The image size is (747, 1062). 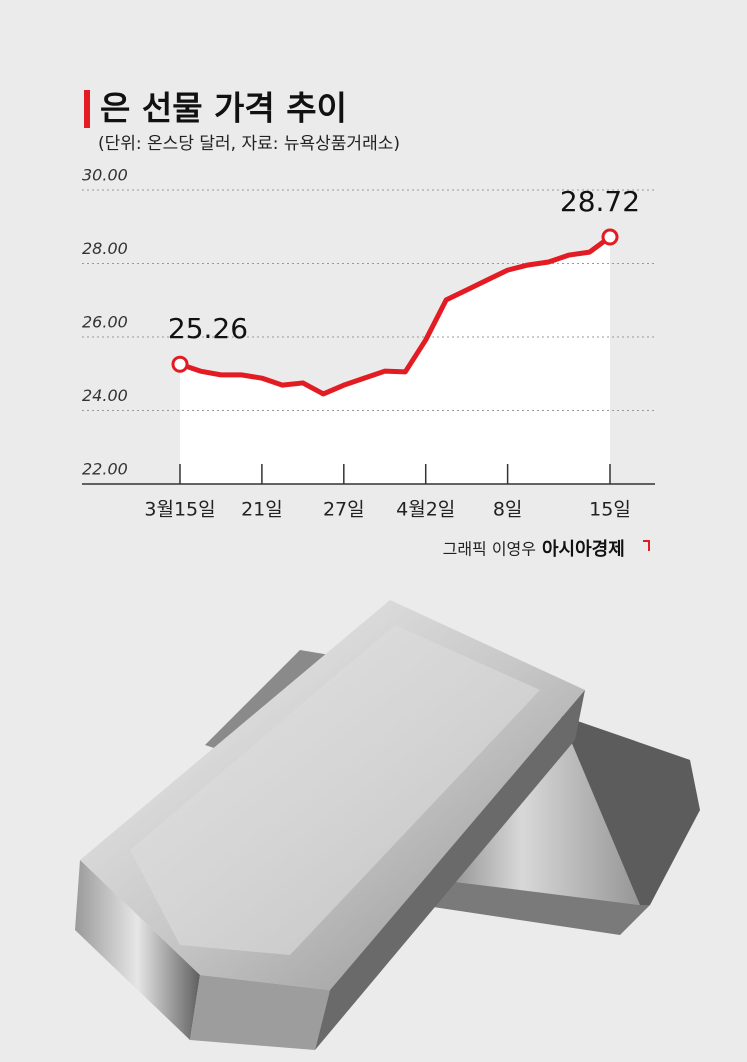 What do you see at coordinates (105, 322) in the screenshot?
I see `y-tick-label: 26.00` at bounding box center [105, 322].